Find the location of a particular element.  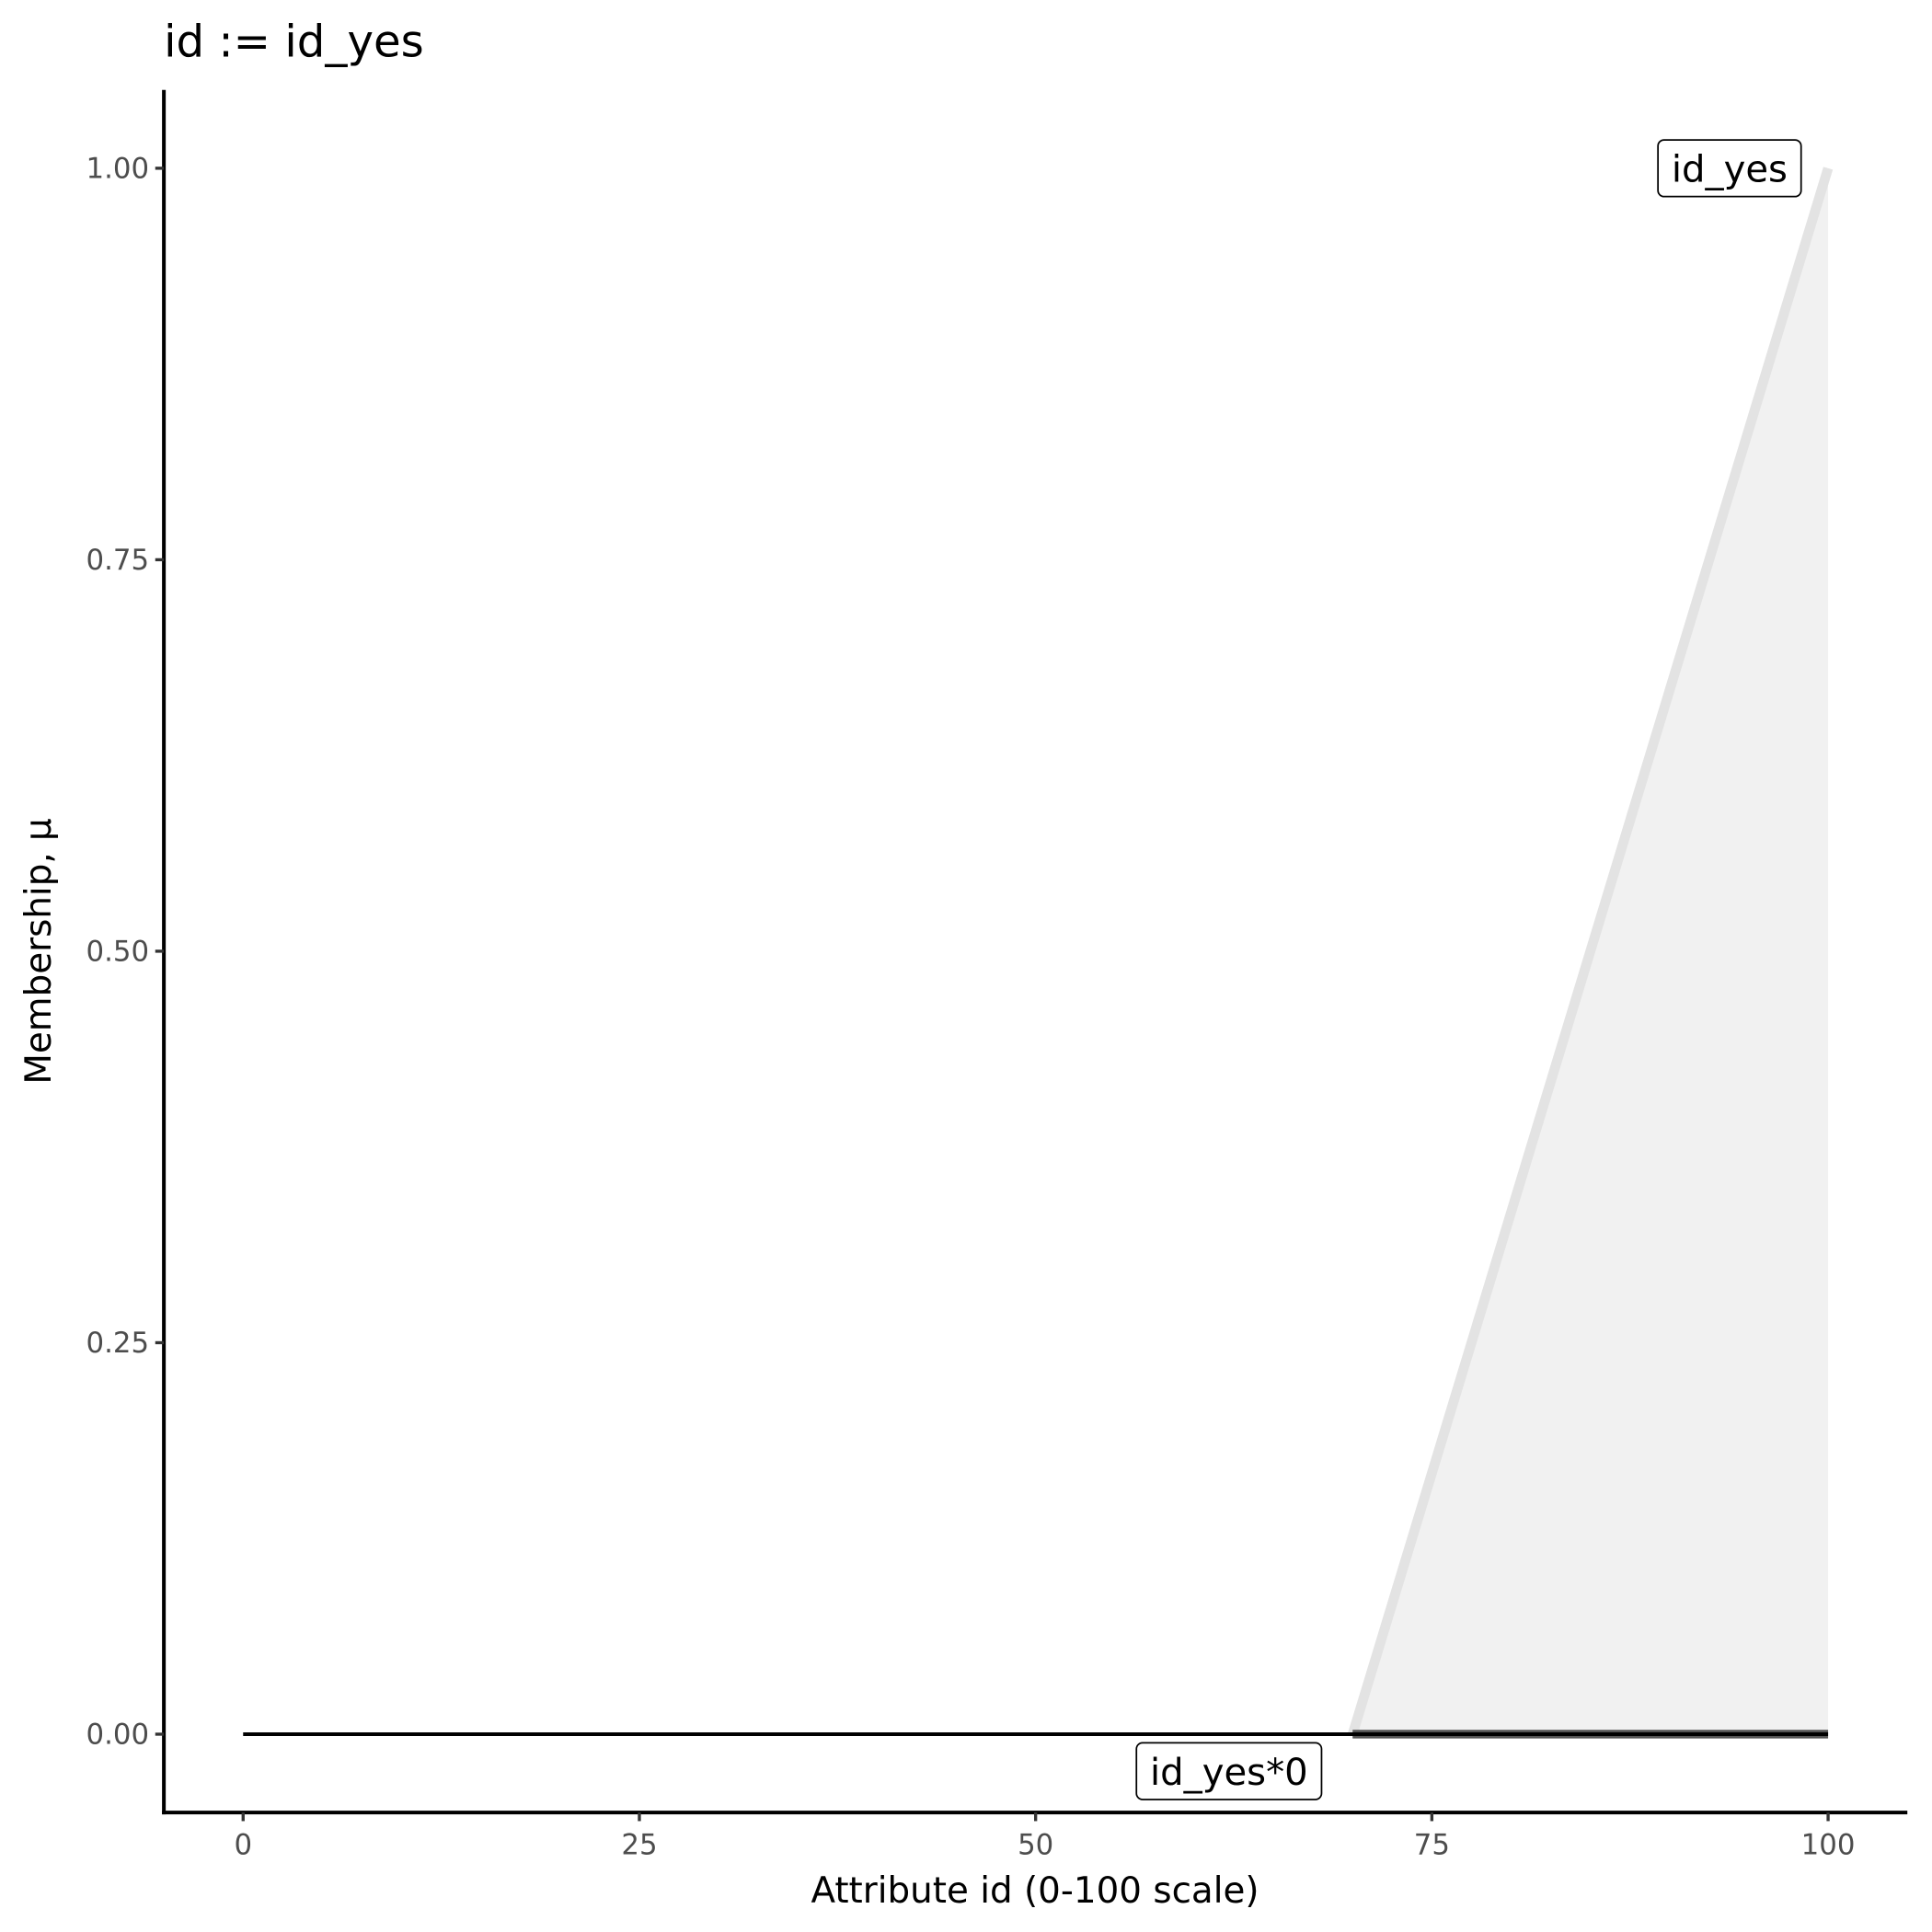

x-axis-title: Attribute id (0-100 scale) is located at coordinates (1035, 1891).